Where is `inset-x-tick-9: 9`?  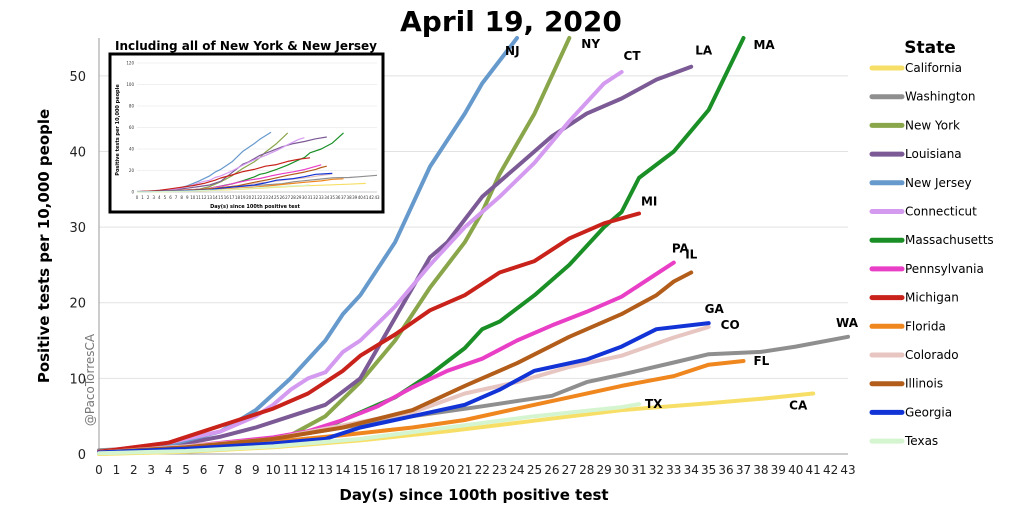 inset-x-tick-9: 9 is located at coordinates (187, 197).